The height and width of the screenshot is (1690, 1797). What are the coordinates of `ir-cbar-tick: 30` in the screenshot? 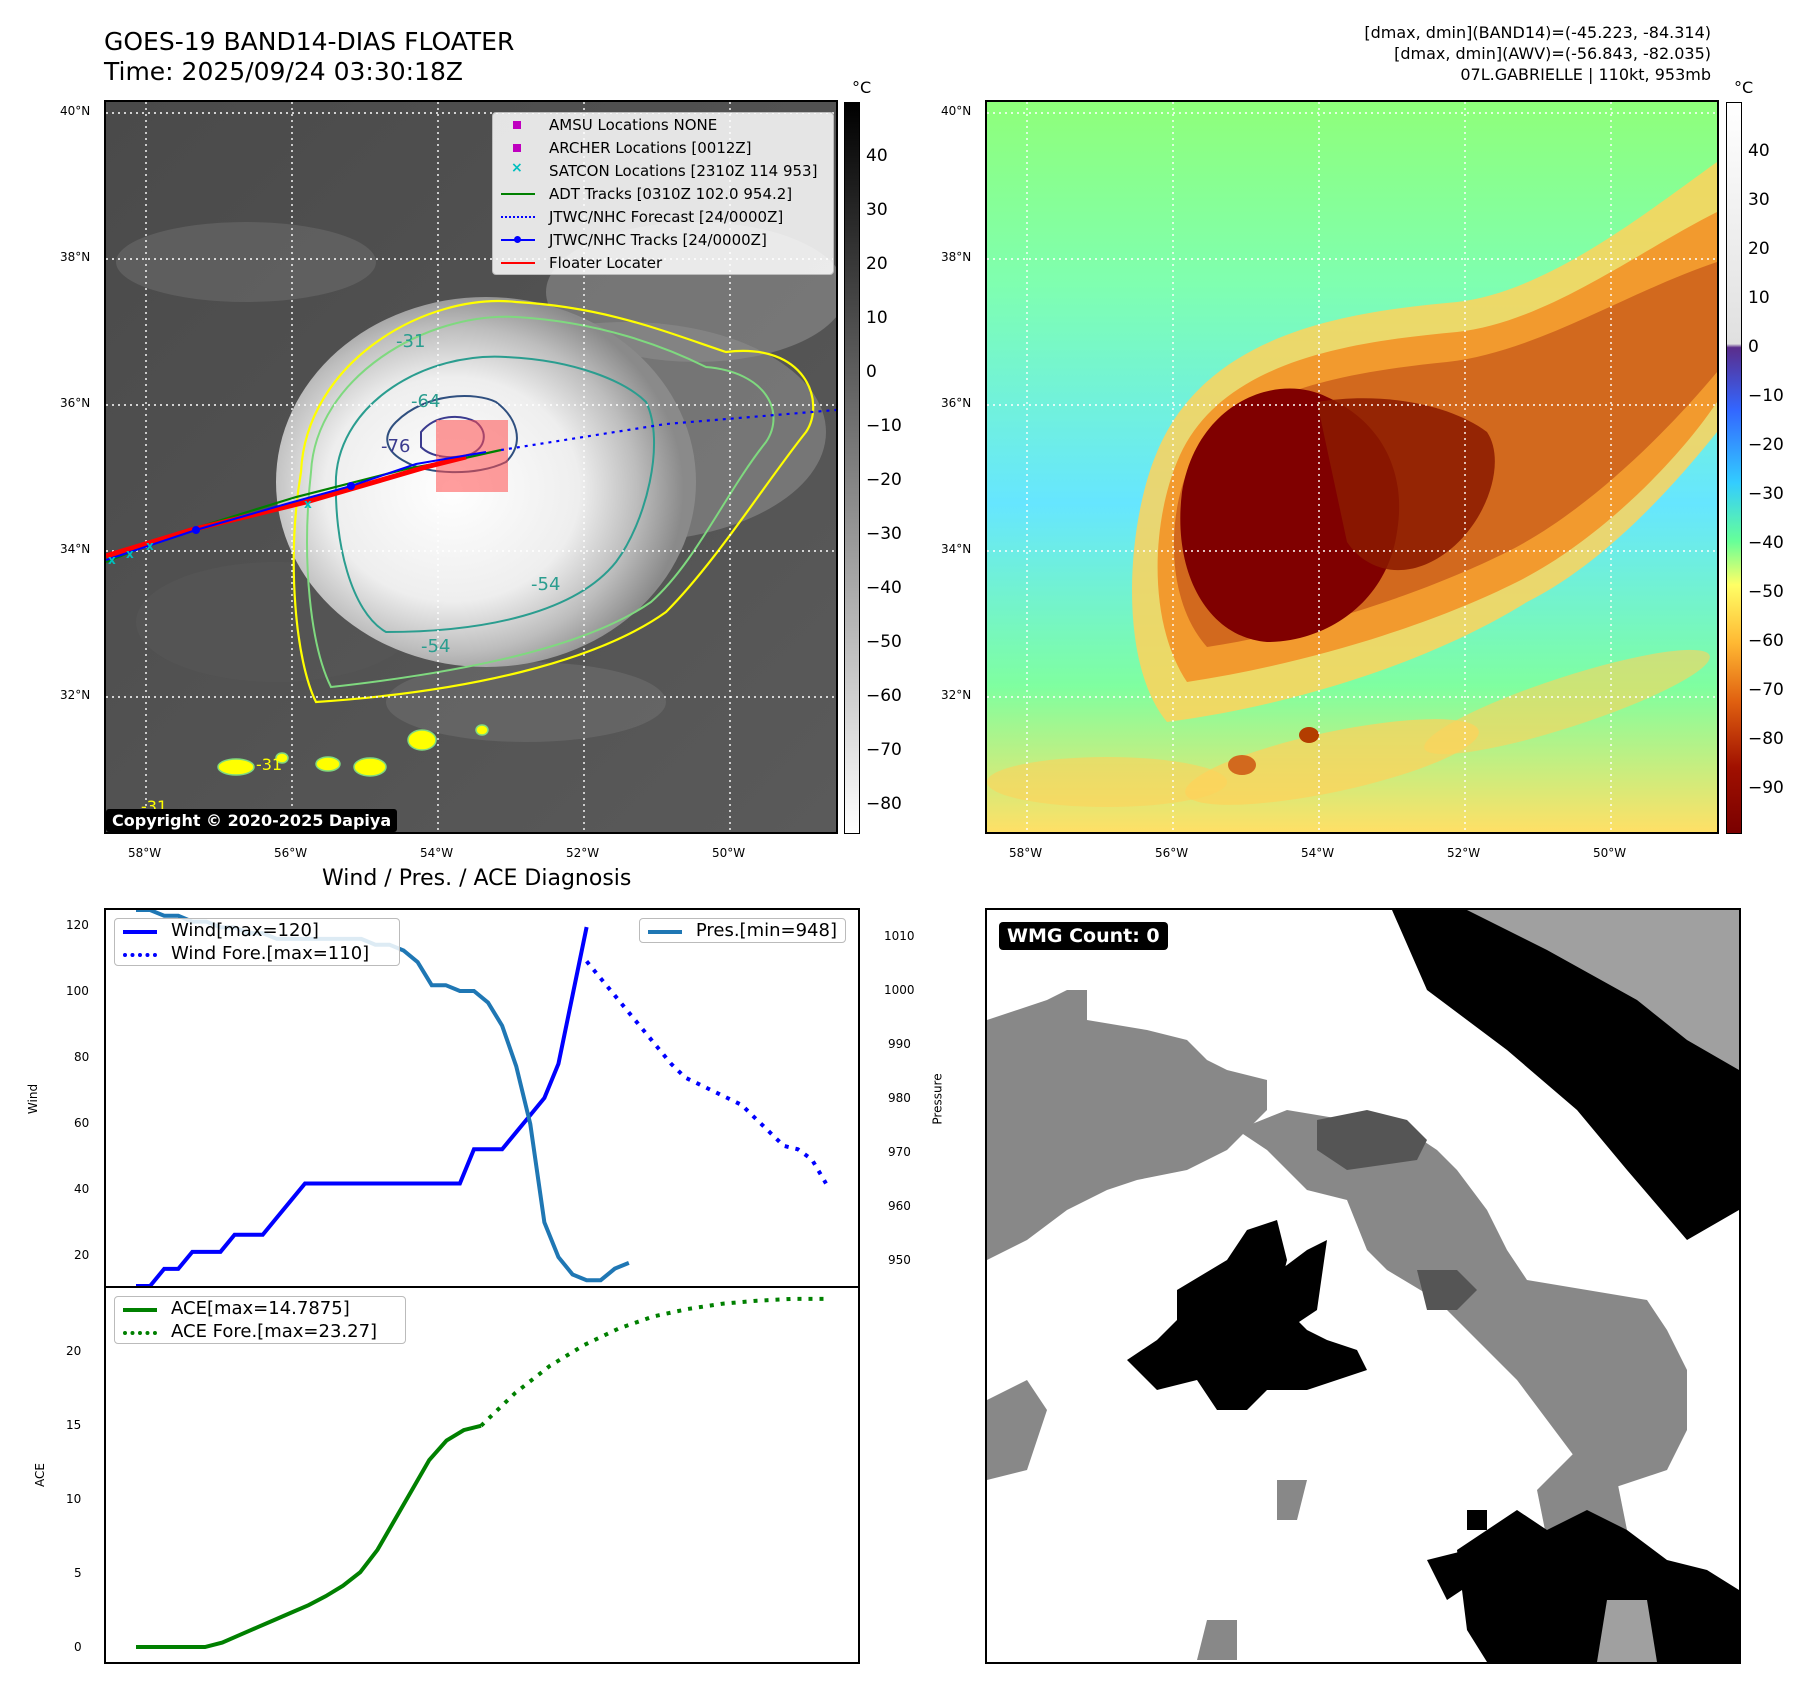 It's located at (877, 210).